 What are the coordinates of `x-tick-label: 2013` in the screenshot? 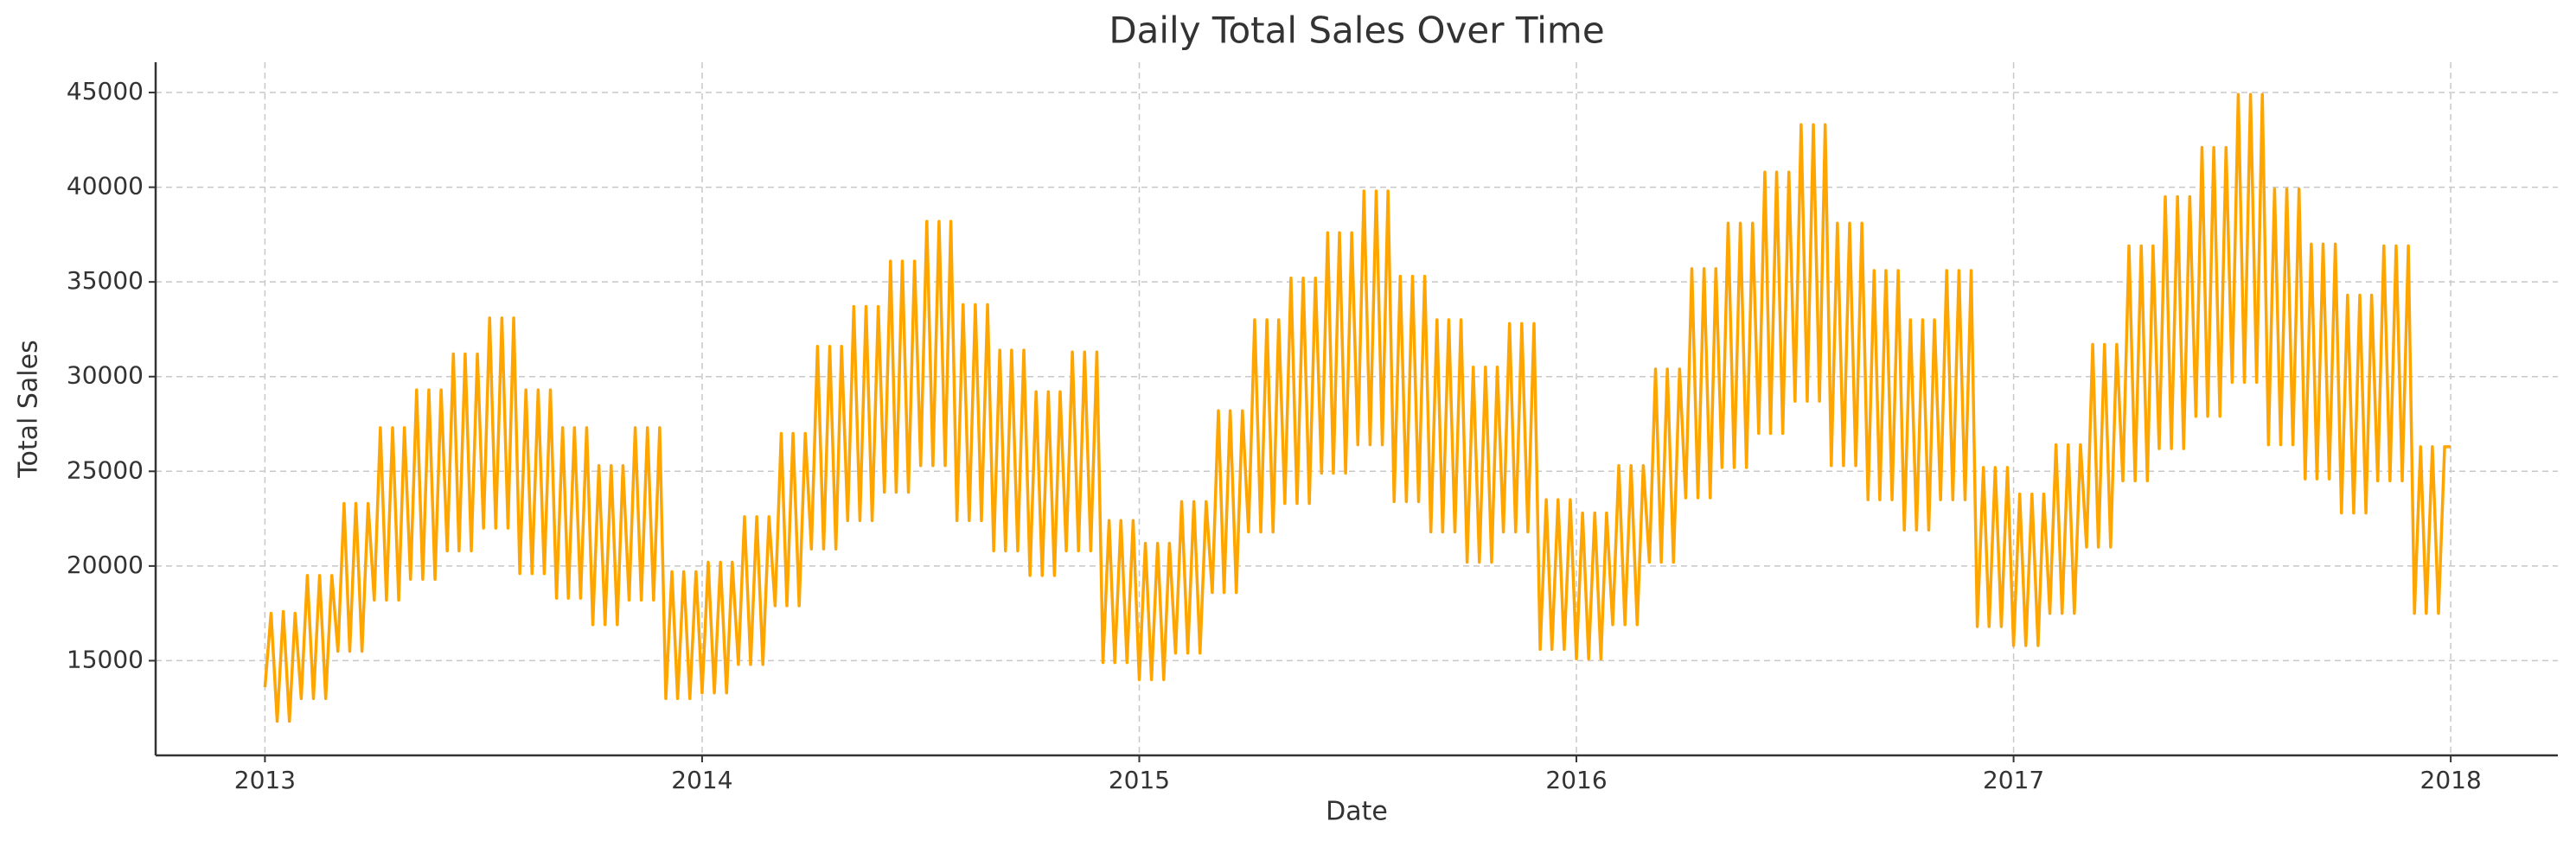 It's located at (265, 780).